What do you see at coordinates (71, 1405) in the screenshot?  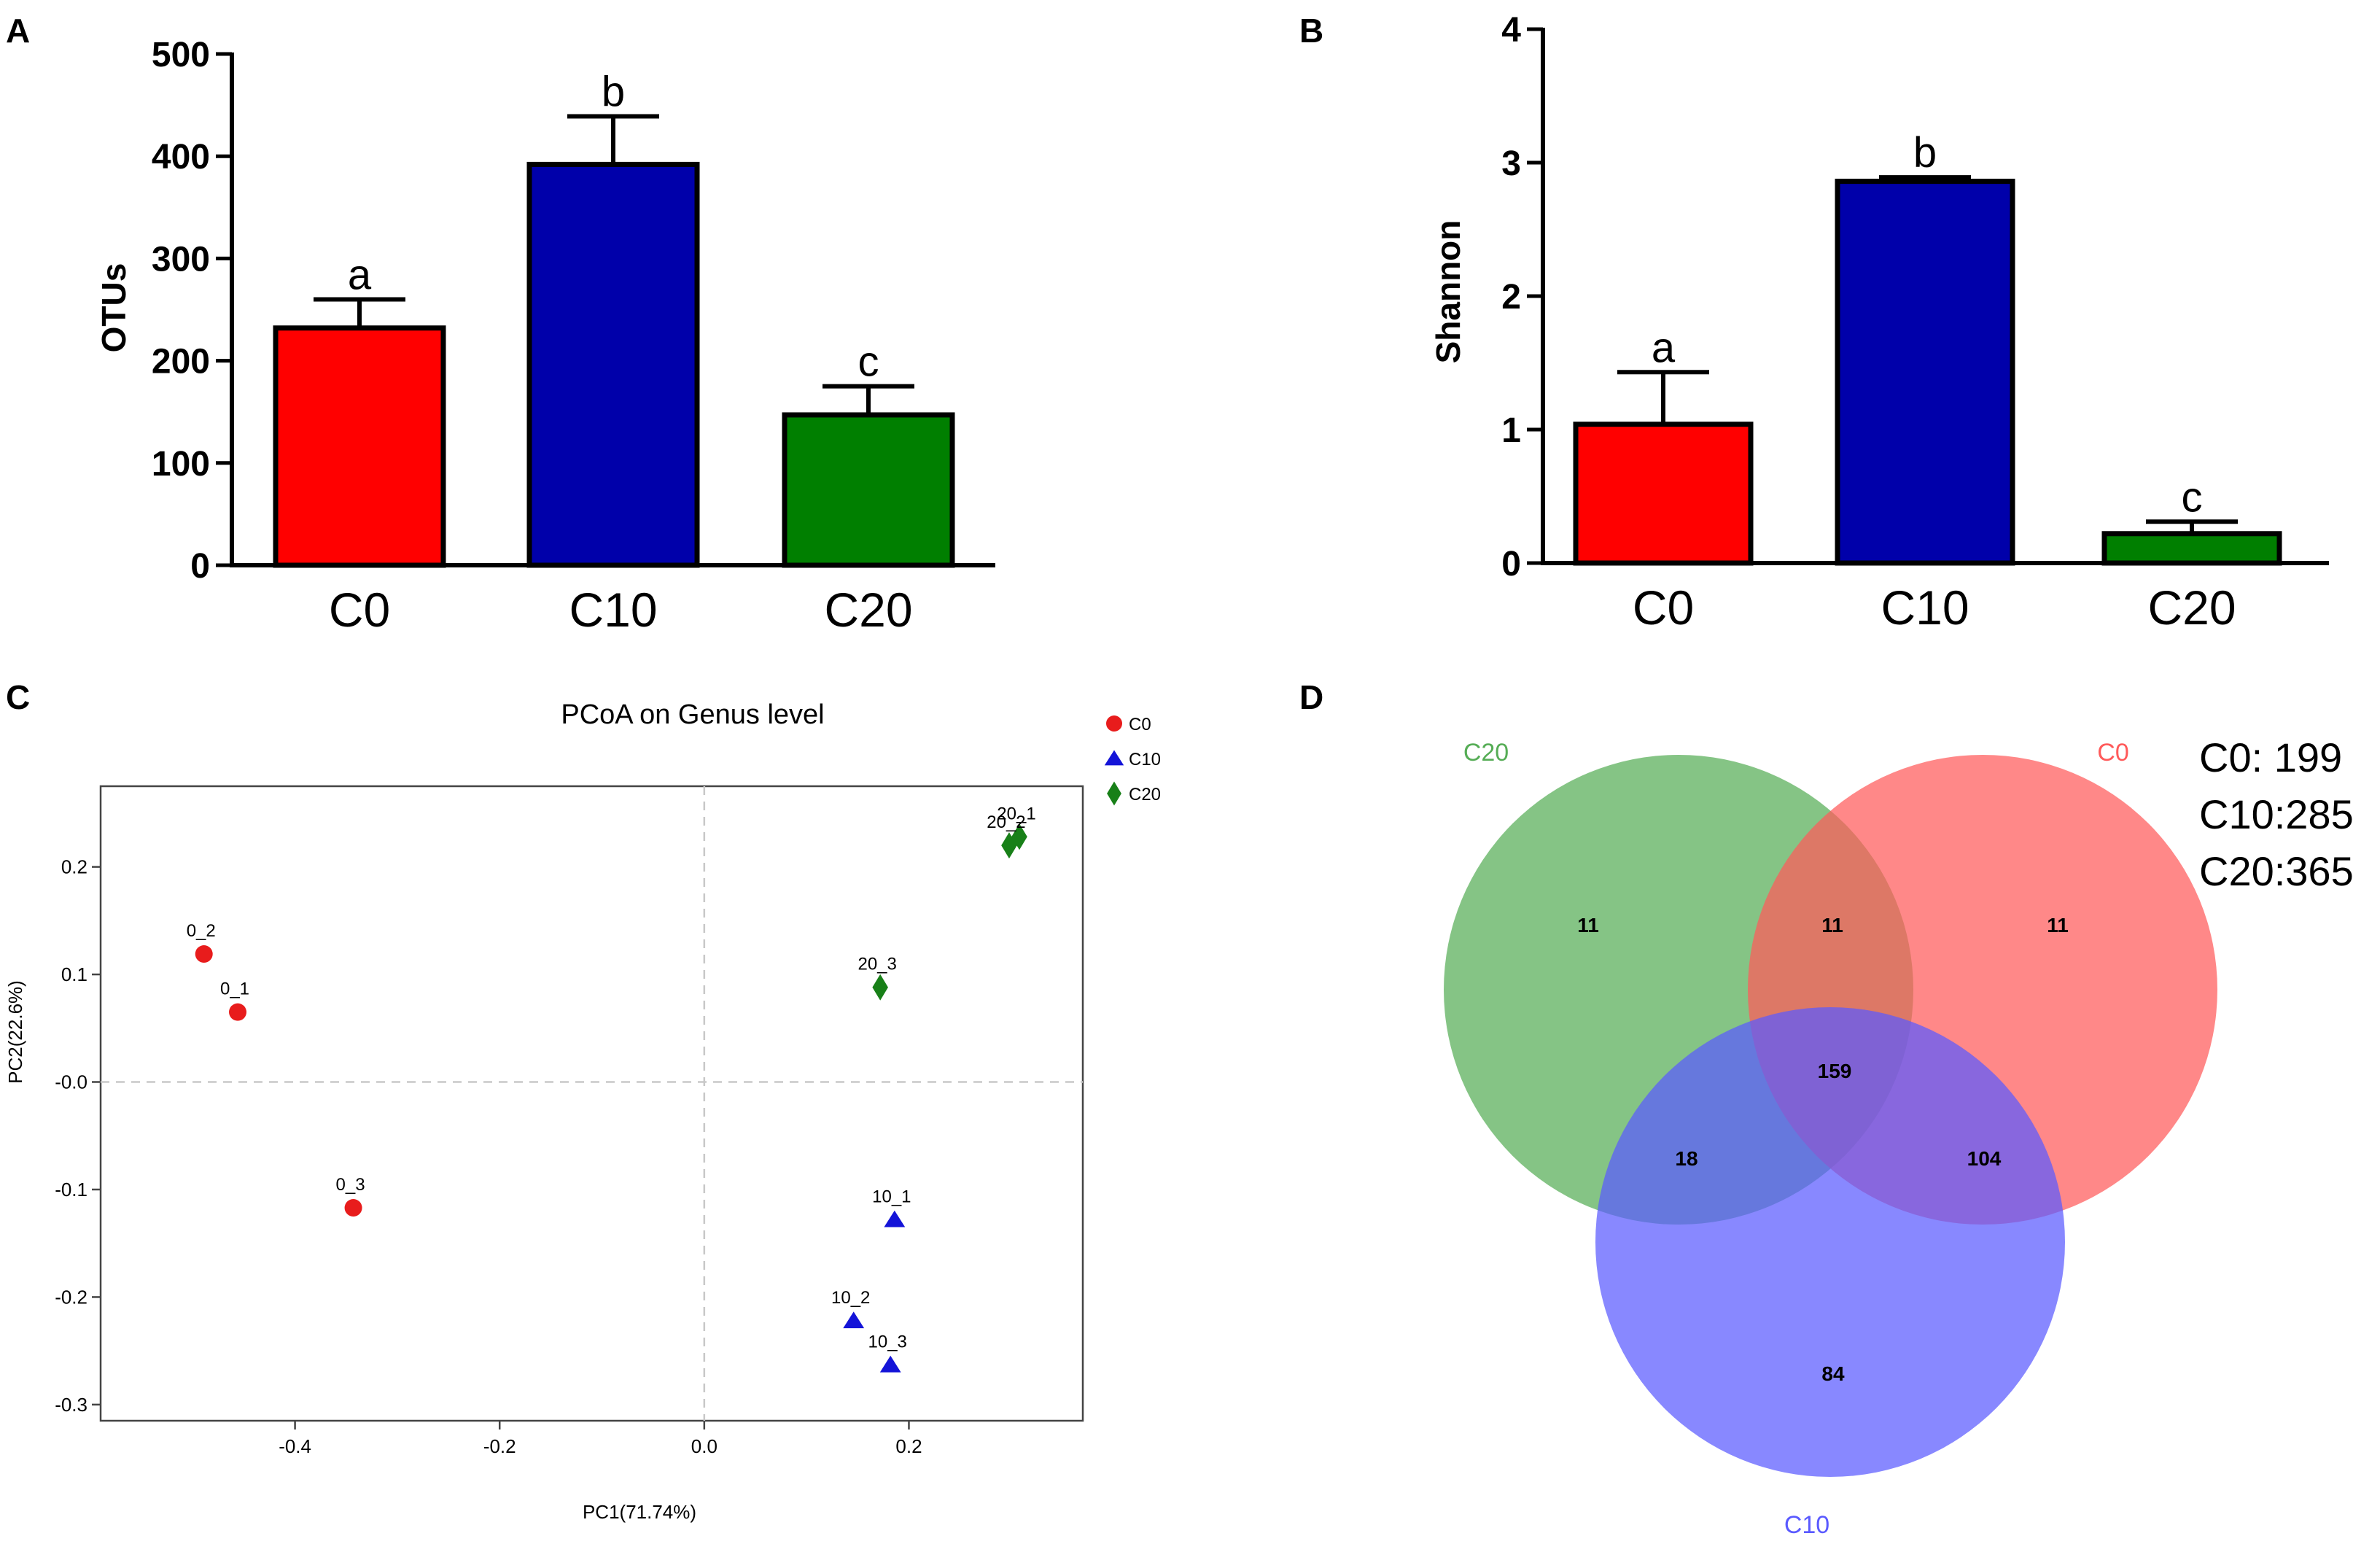 I see `pcoa-y-tick-label: -0.3` at bounding box center [71, 1405].